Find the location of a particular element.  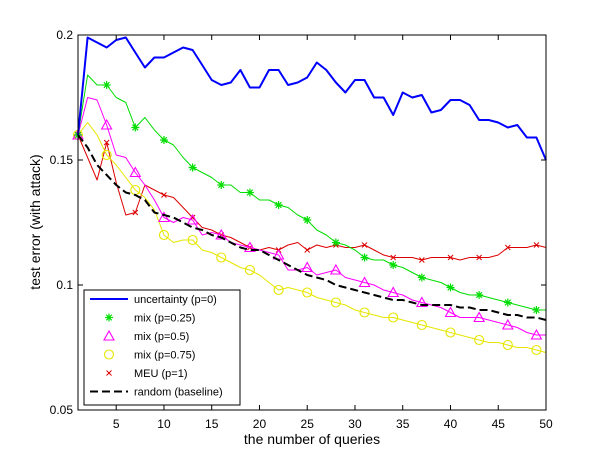

legend-label: mix (p=0.75) is located at coordinates (164, 356).